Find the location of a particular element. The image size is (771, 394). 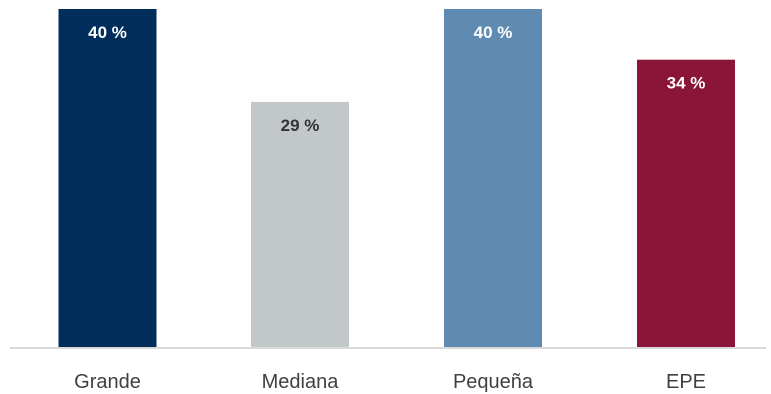

data-label: 34 % is located at coordinates (686, 83).